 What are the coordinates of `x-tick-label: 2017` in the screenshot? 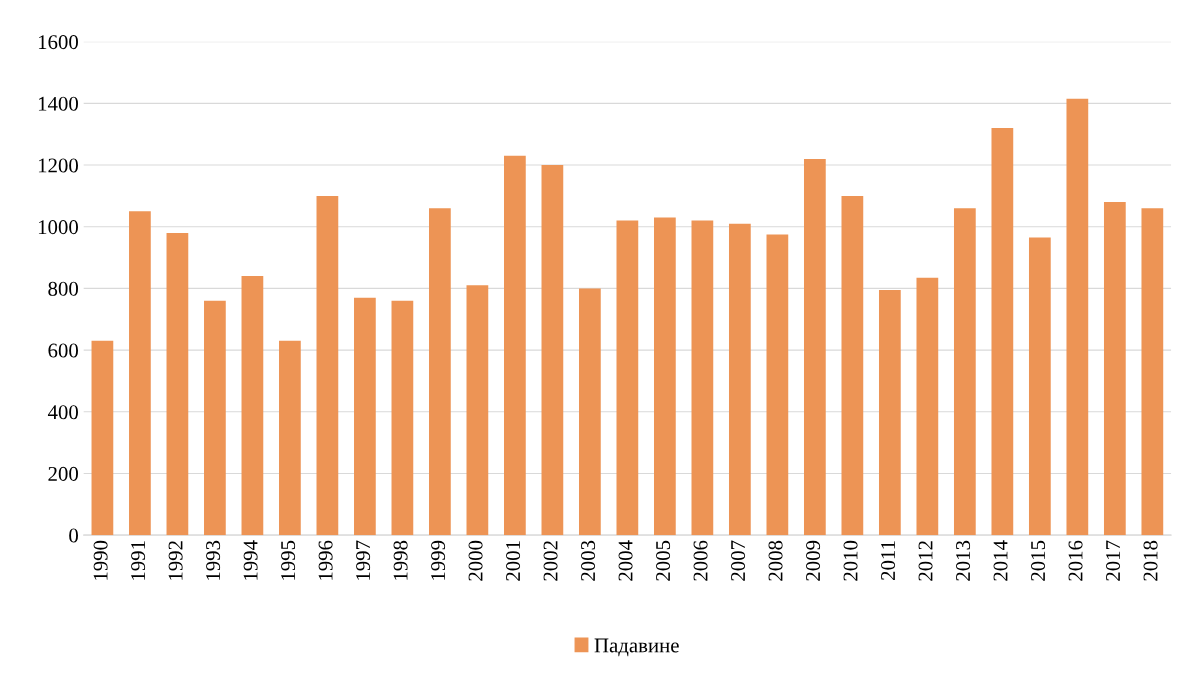 It's located at (1113, 560).